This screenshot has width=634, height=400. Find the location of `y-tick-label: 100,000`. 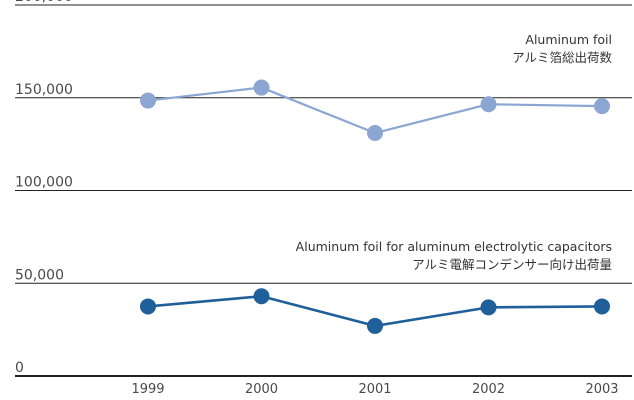

y-tick-label: 100,000 is located at coordinates (44, 183).